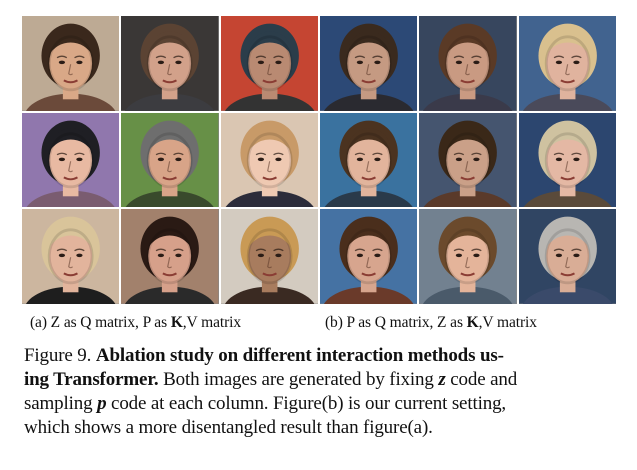  I want to click on subfigure-a-rest: ,V matrix, so click(212, 322).